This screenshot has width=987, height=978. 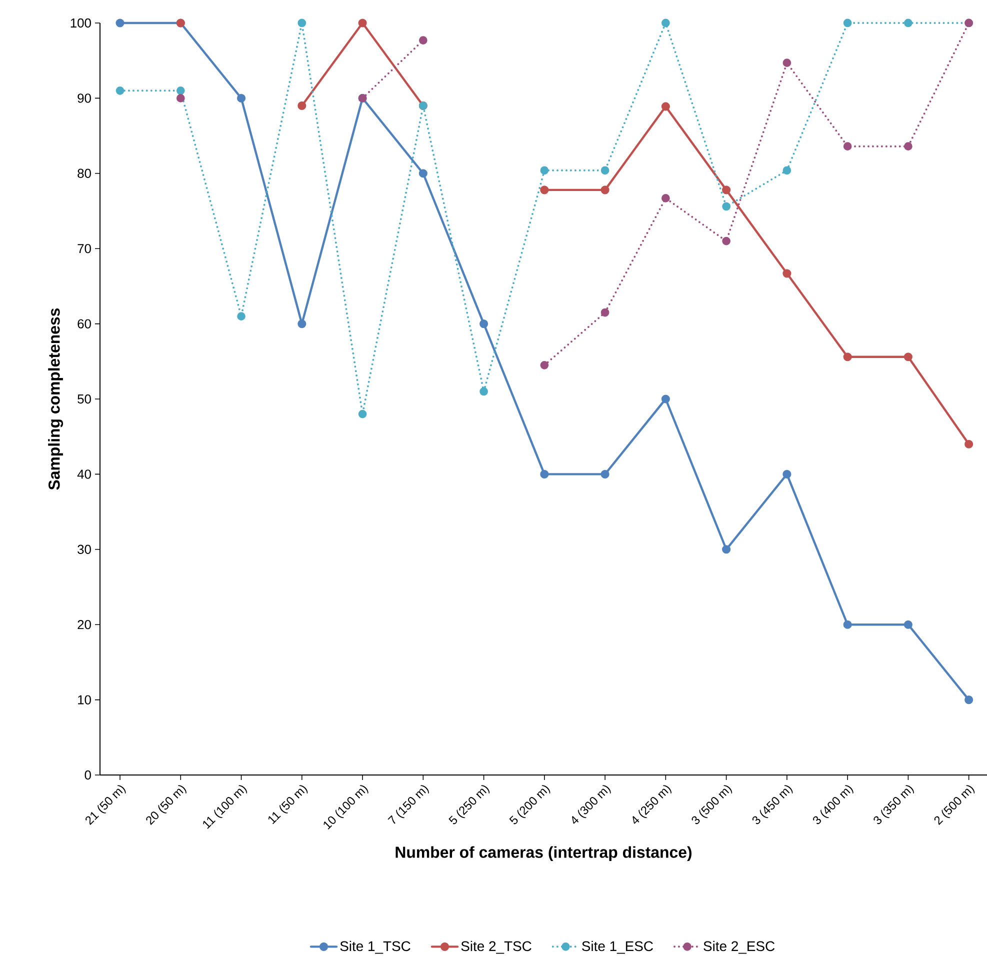 What do you see at coordinates (87, 775) in the screenshot?
I see `y-tick-label: 0` at bounding box center [87, 775].